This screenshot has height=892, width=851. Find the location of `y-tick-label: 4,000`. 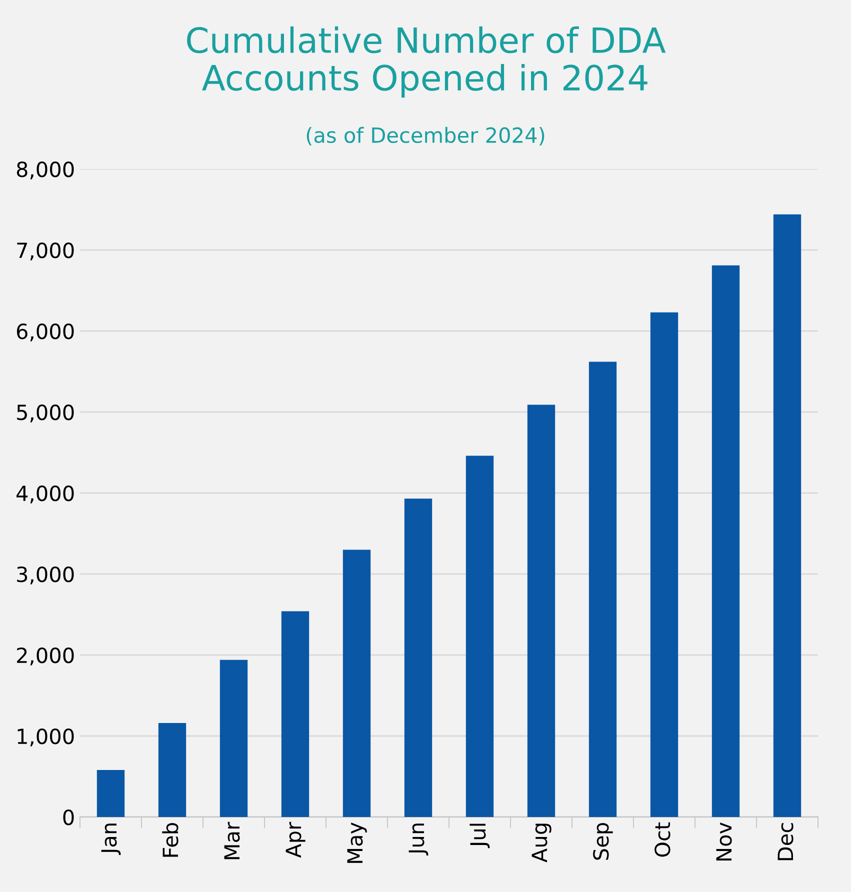

y-tick-label: 4,000 is located at coordinates (45, 494).